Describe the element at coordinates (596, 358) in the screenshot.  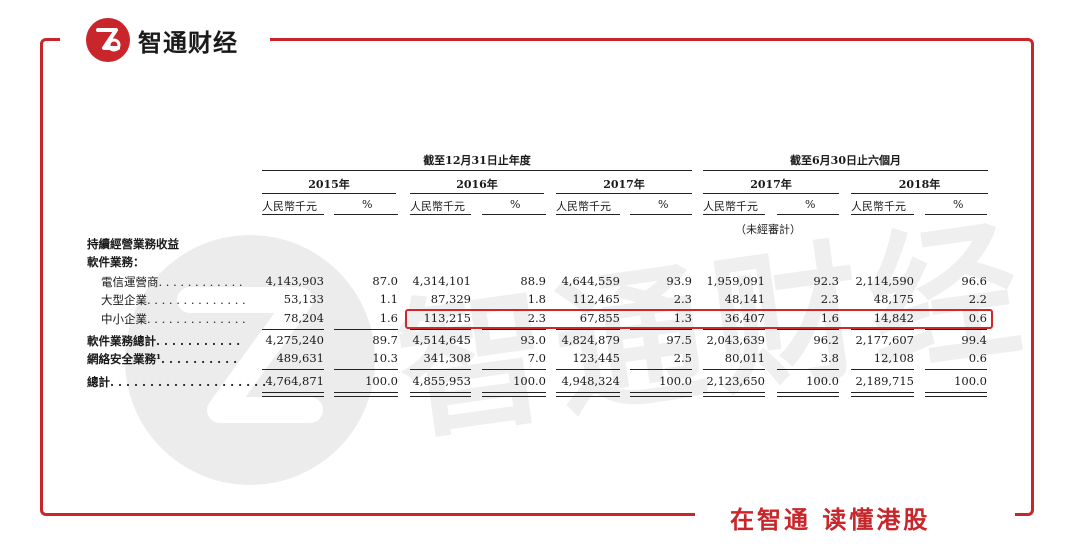
I see `amount-cell: 123,445` at that location.